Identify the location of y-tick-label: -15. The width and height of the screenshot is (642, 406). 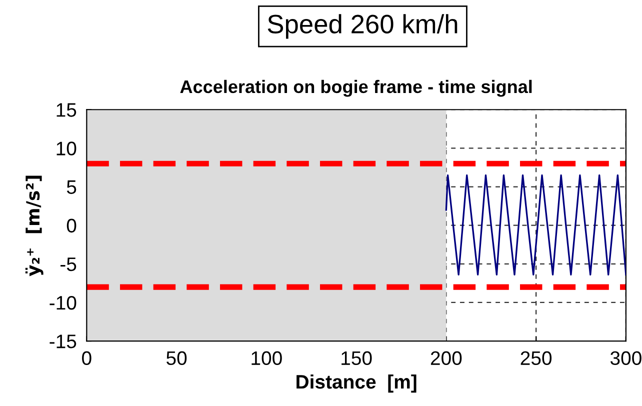
(63, 341).